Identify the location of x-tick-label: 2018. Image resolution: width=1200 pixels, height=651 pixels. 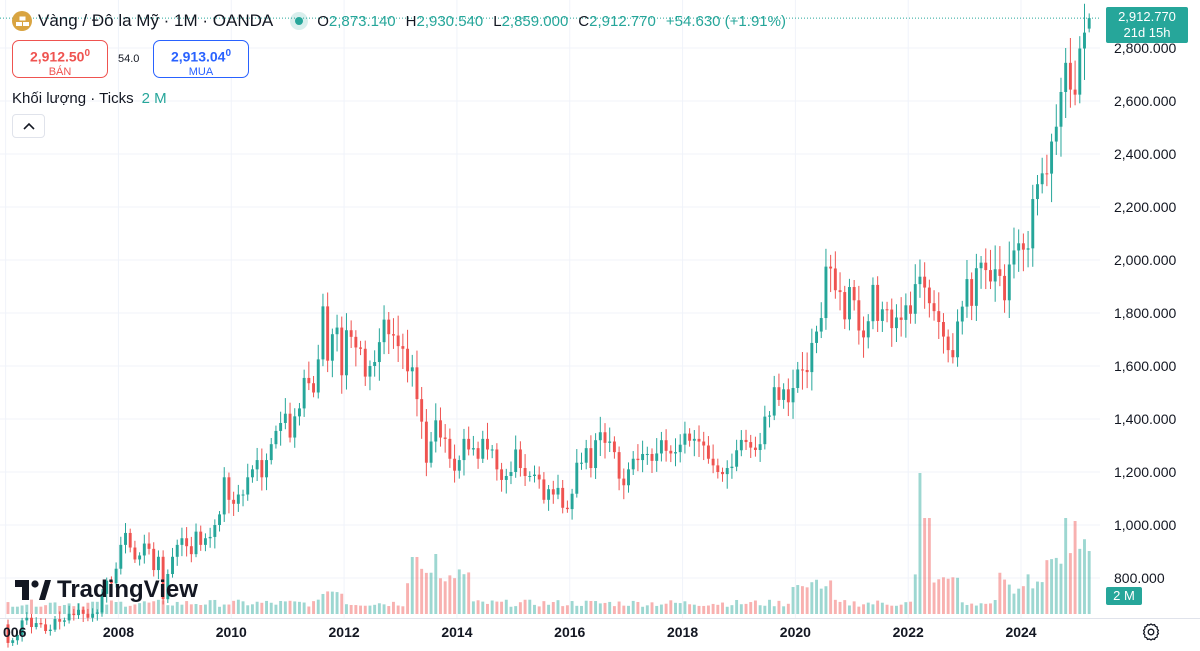
(682, 632).